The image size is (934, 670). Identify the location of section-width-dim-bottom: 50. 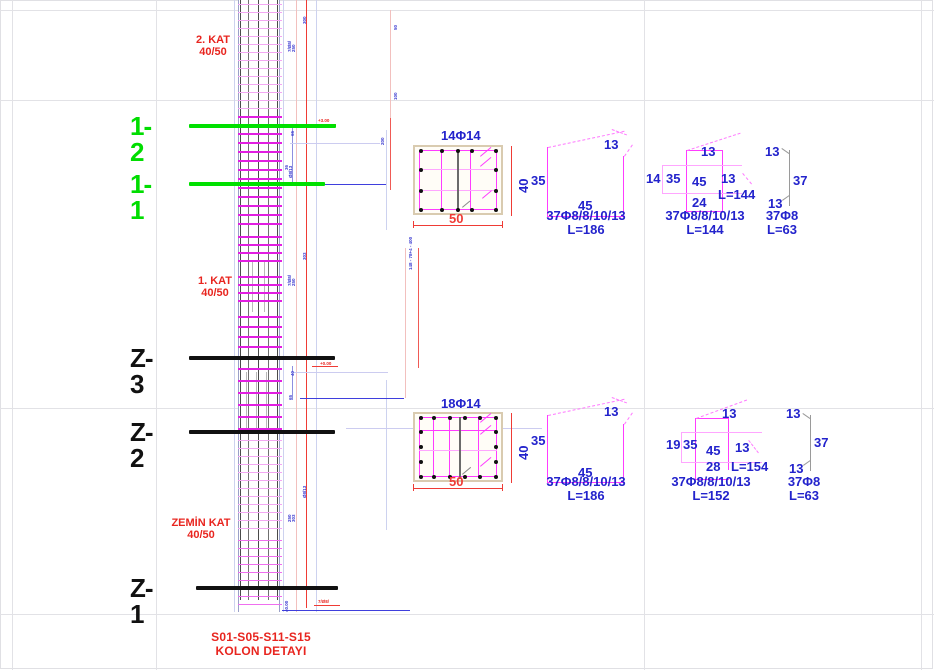
(456, 481).